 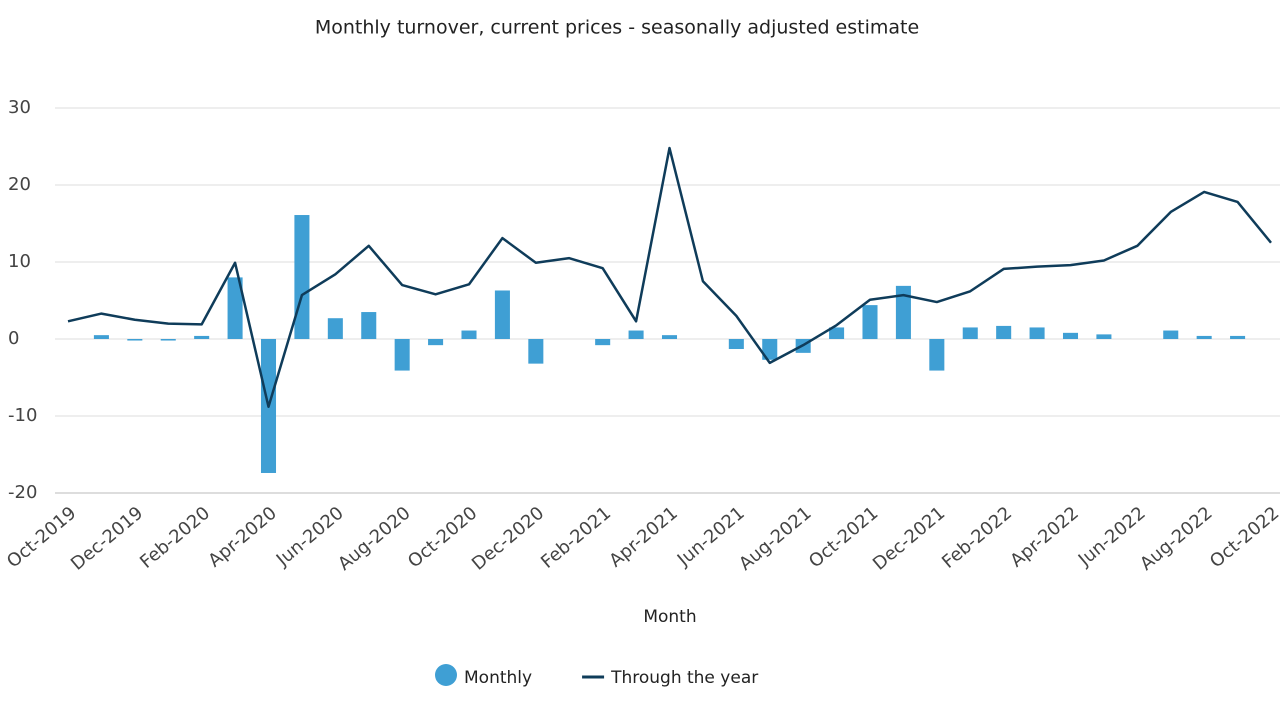 What do you see at coordinates (446, 675) in the screenshot?
I see `legend-marker` at bounding box center [446, 675].